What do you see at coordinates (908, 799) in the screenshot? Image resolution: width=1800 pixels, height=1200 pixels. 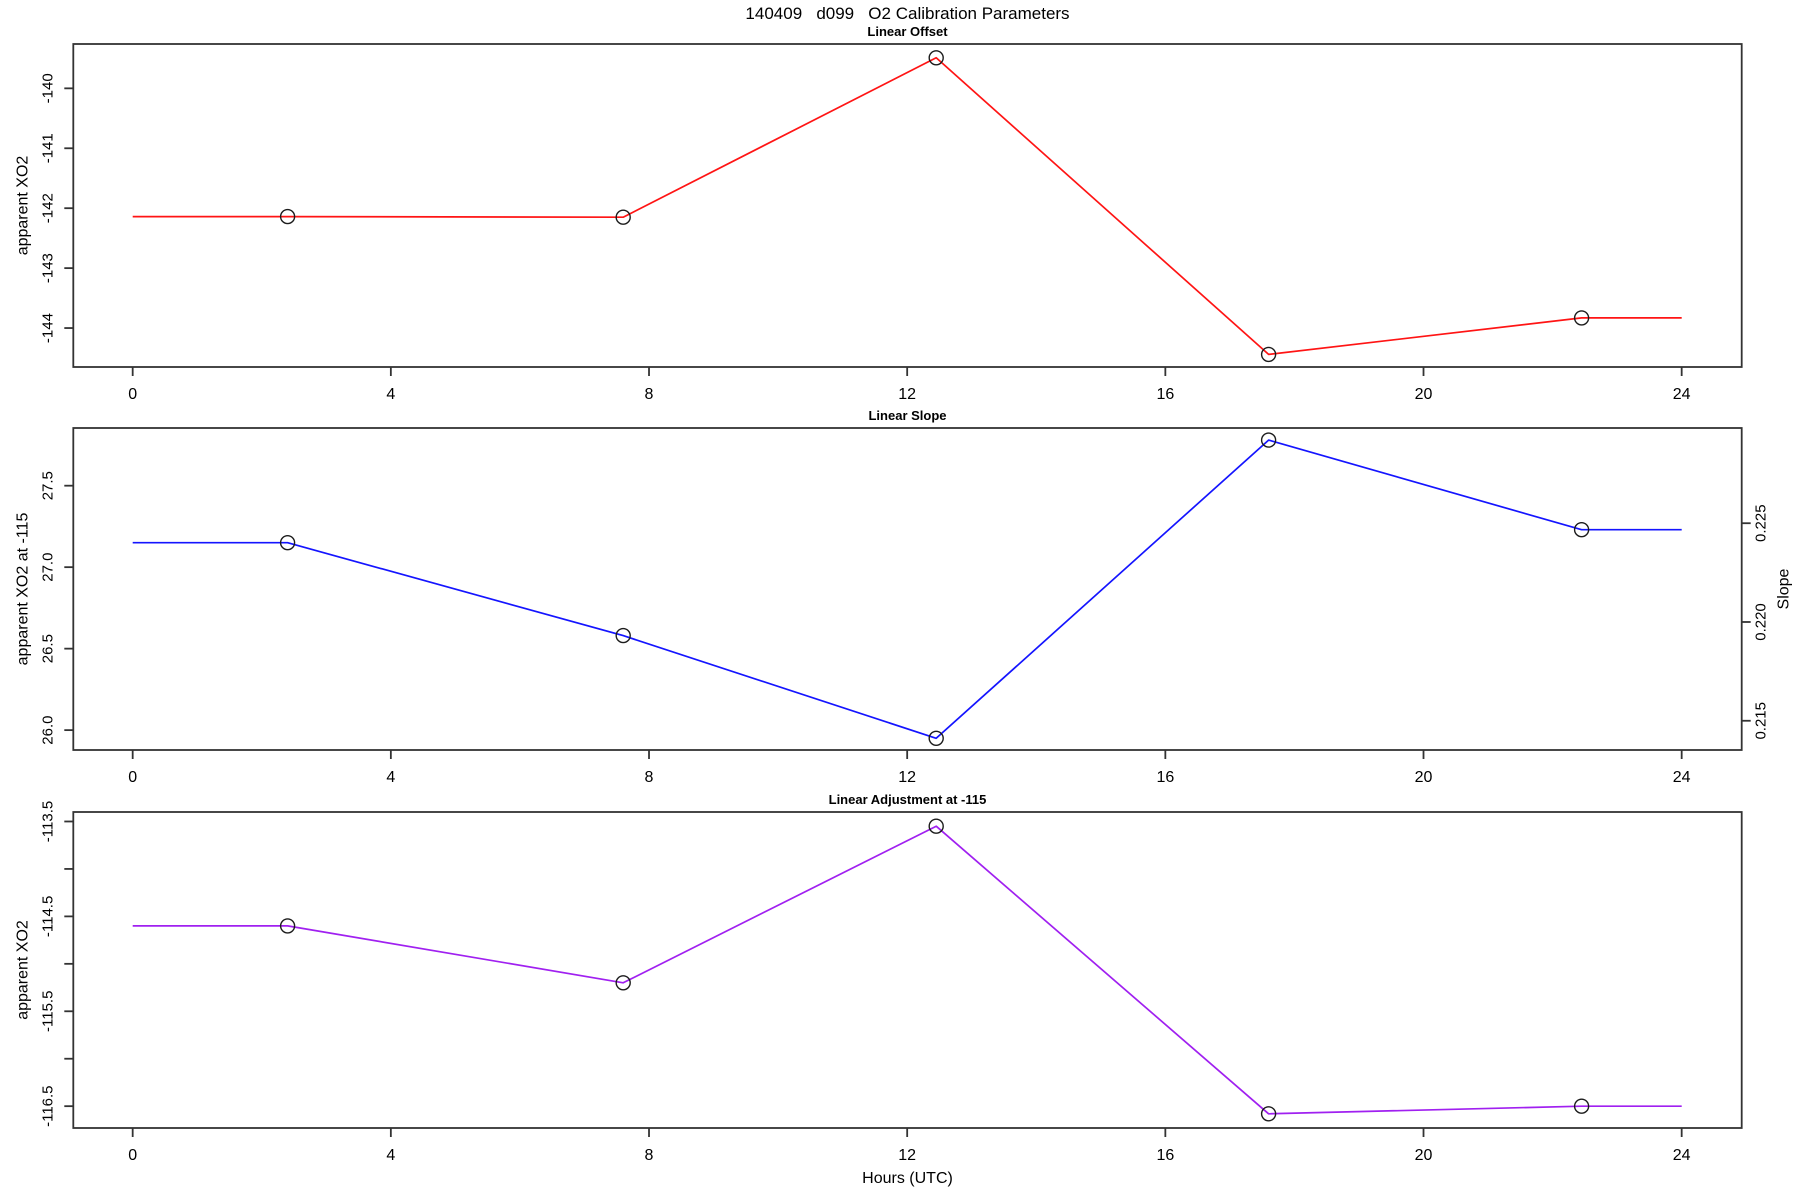 I see `panel-title: Linear Adjustment at -115` at bounding box center [908, 799].